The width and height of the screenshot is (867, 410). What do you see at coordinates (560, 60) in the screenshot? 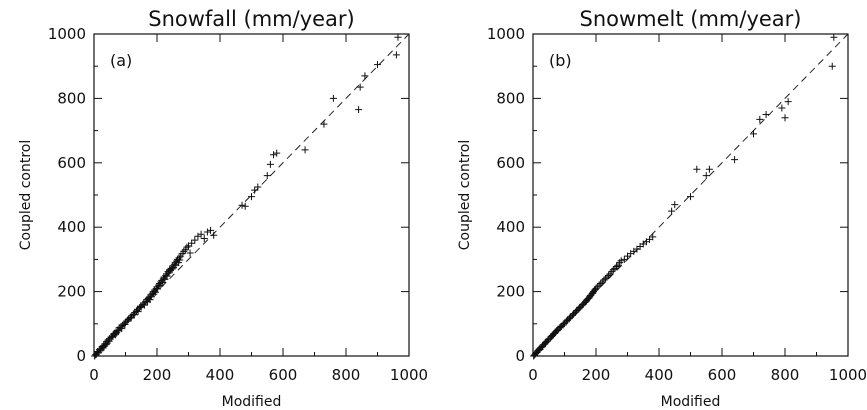
I see `panel-label: (b)` at bounding box center [560, 60].